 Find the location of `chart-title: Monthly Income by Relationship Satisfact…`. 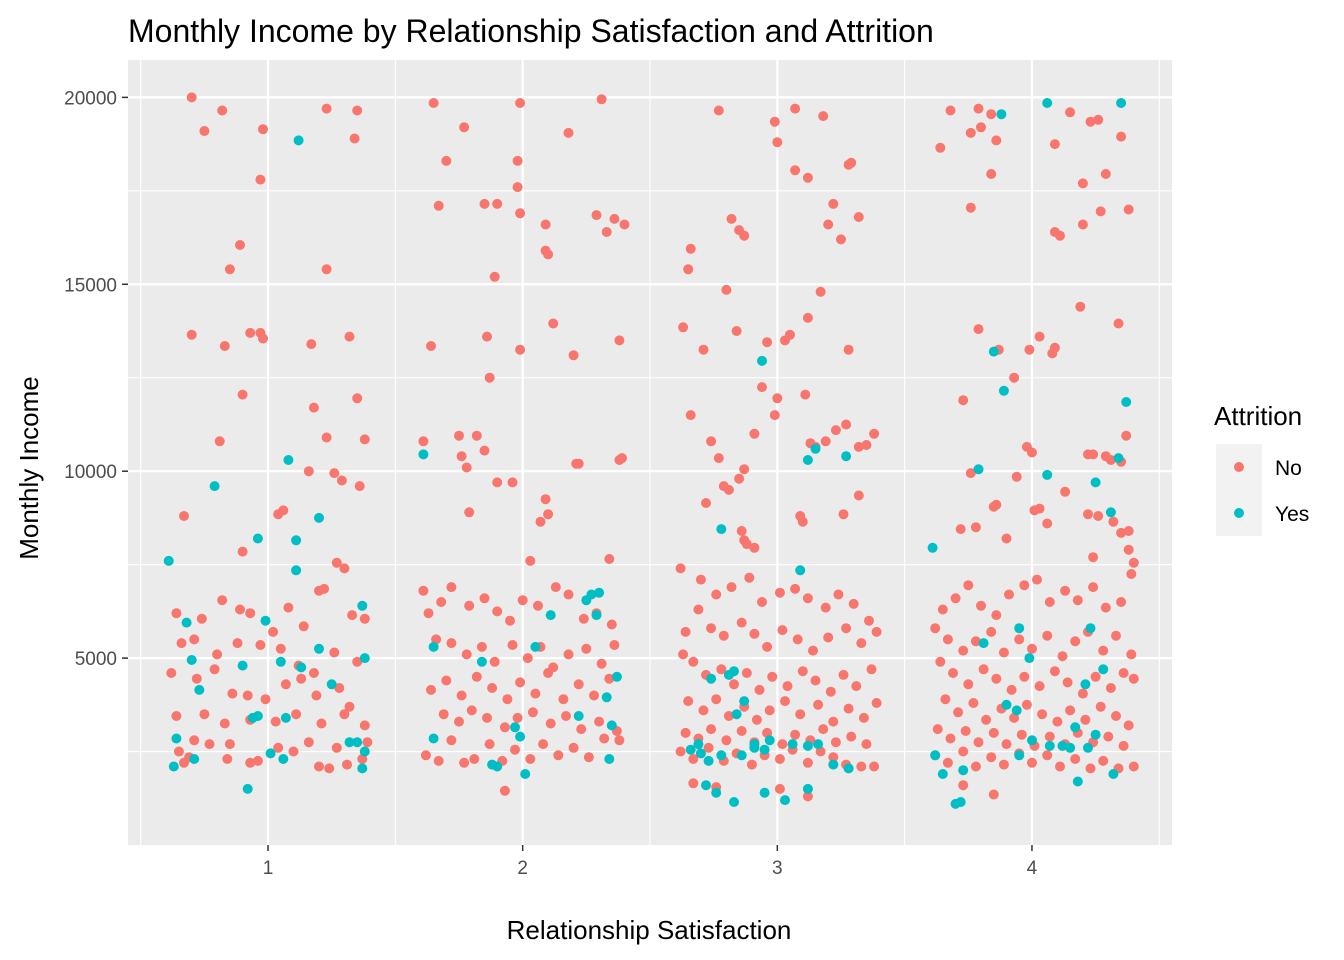

chart-title: Monthly Income by Relationship Satisfact… is located at coordinates (531, 31).